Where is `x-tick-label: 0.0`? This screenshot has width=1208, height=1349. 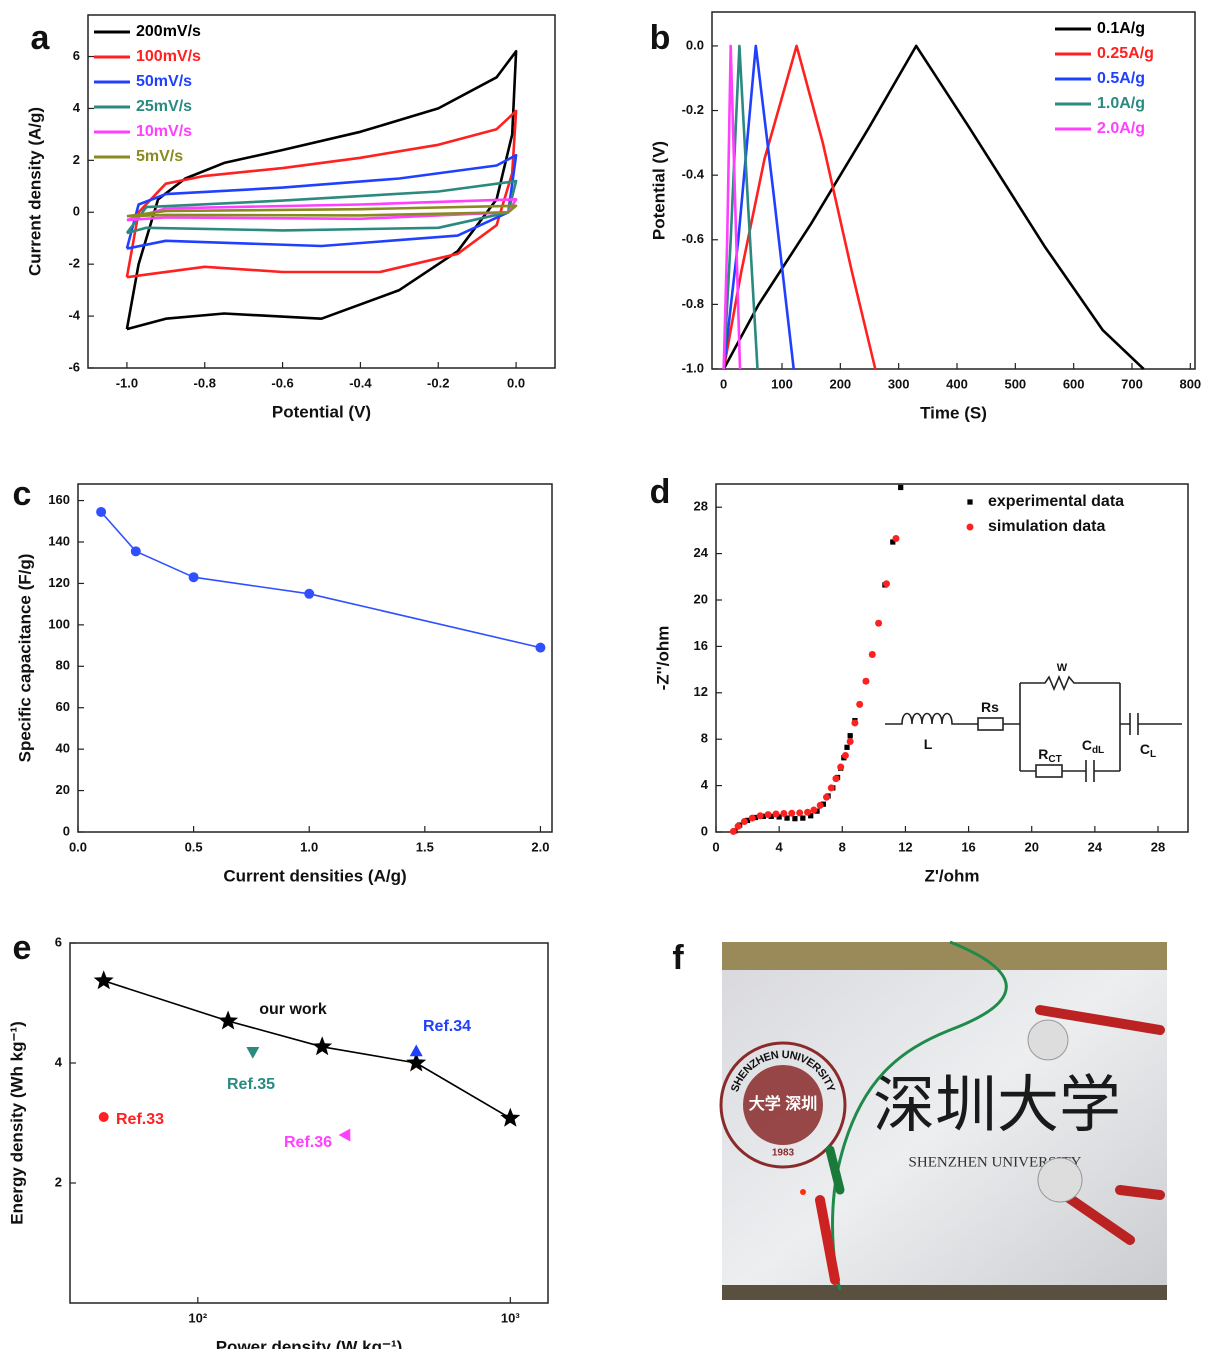 x-tick-label: 0.0 is located at coordinates (78, 846).